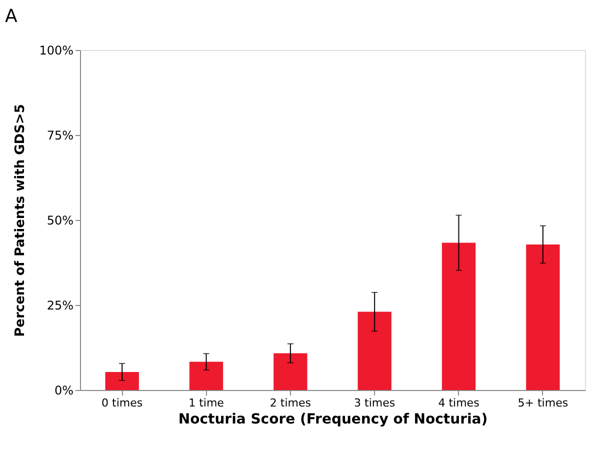 This screenshot has width=604, height=453. I want to click on y-tick-label: 75%, so click(60, 135).